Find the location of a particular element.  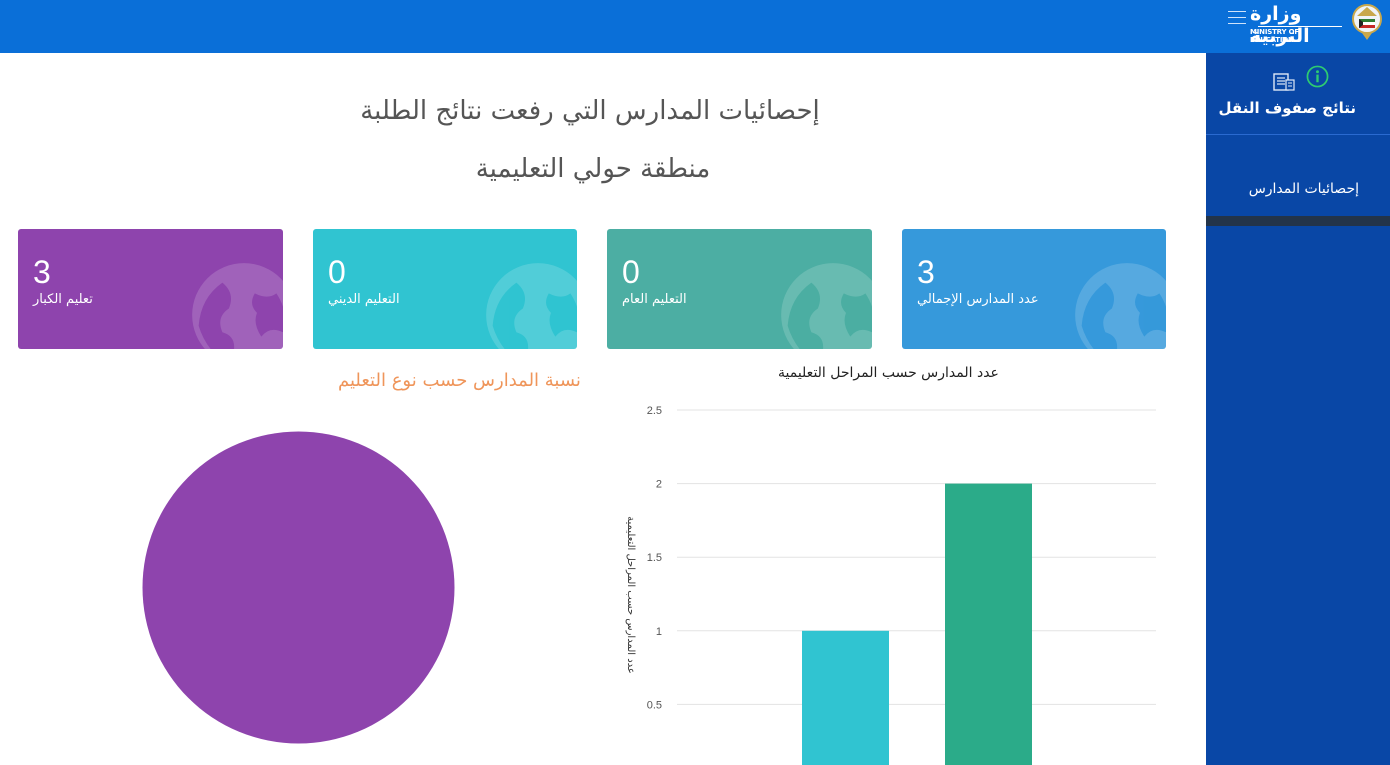

pie-chart-title: نسبة المدارس حسب نوع التعليم is located at coordinates (459, 380).